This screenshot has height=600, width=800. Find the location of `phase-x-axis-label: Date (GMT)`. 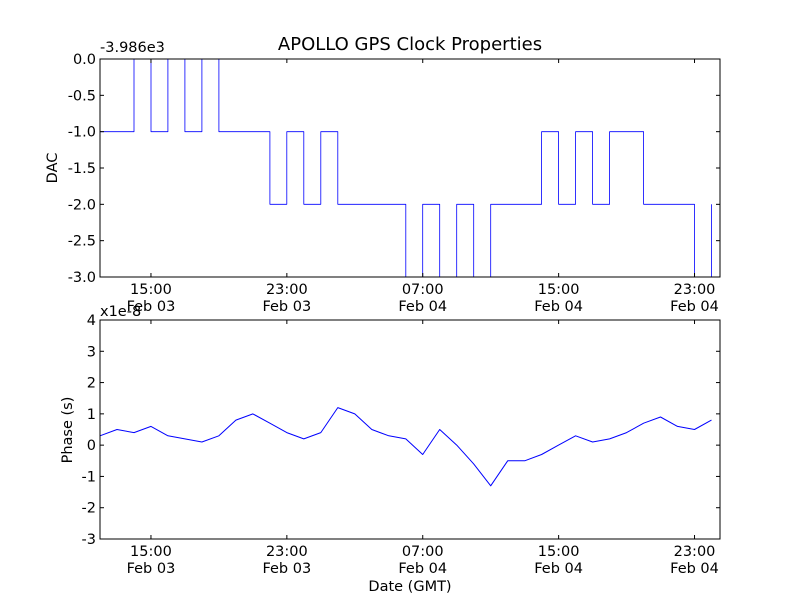

phase-x-axis-label: Date (GMT) is located at coordinates (409, 587).